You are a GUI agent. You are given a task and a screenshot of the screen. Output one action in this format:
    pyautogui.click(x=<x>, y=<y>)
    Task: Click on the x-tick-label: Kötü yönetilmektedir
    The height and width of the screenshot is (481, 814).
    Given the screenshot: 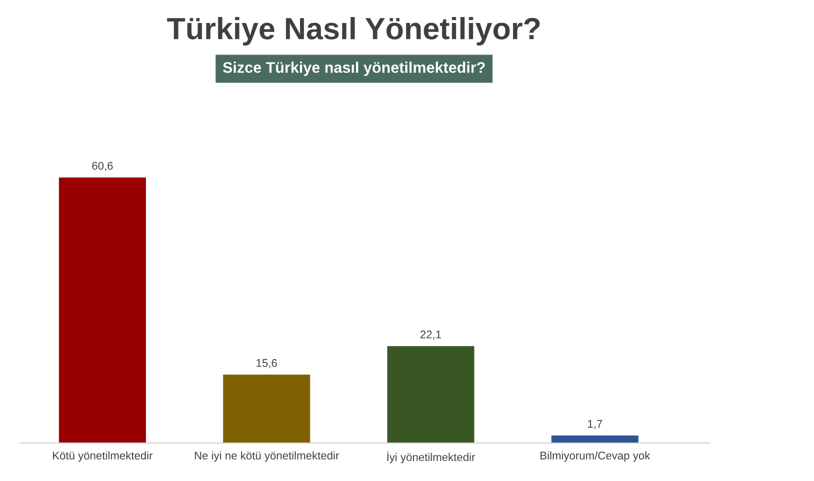 What is the action you would take?
    pyautogui.click(x=103, y=456)
    